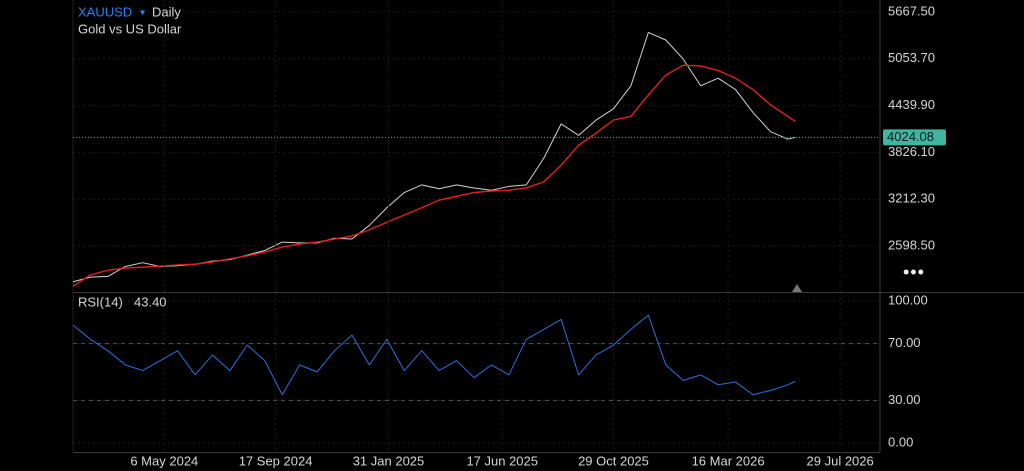 This screenshot has height=471, width=1024. Describe the element at coordinates (728, 460) in the screenshot. I see `x-tick-label: 16 Mar 2026` at that location.